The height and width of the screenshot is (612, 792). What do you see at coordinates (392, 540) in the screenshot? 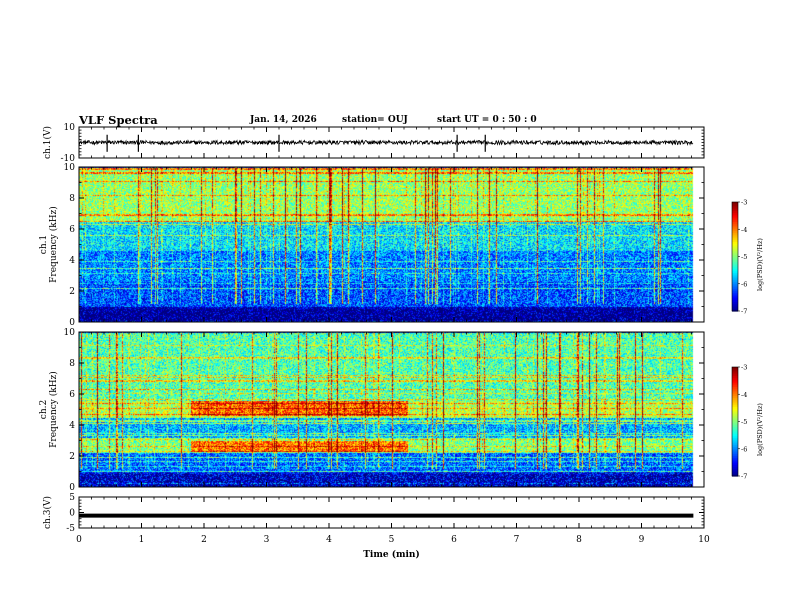
I see `x-tick-label: 5` at bounding box center [392, 540].